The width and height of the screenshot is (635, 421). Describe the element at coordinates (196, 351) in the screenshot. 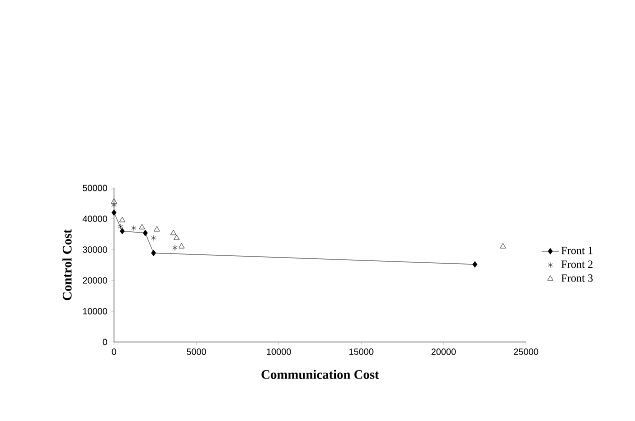

I see `x-tick-label: 5000` at that location.